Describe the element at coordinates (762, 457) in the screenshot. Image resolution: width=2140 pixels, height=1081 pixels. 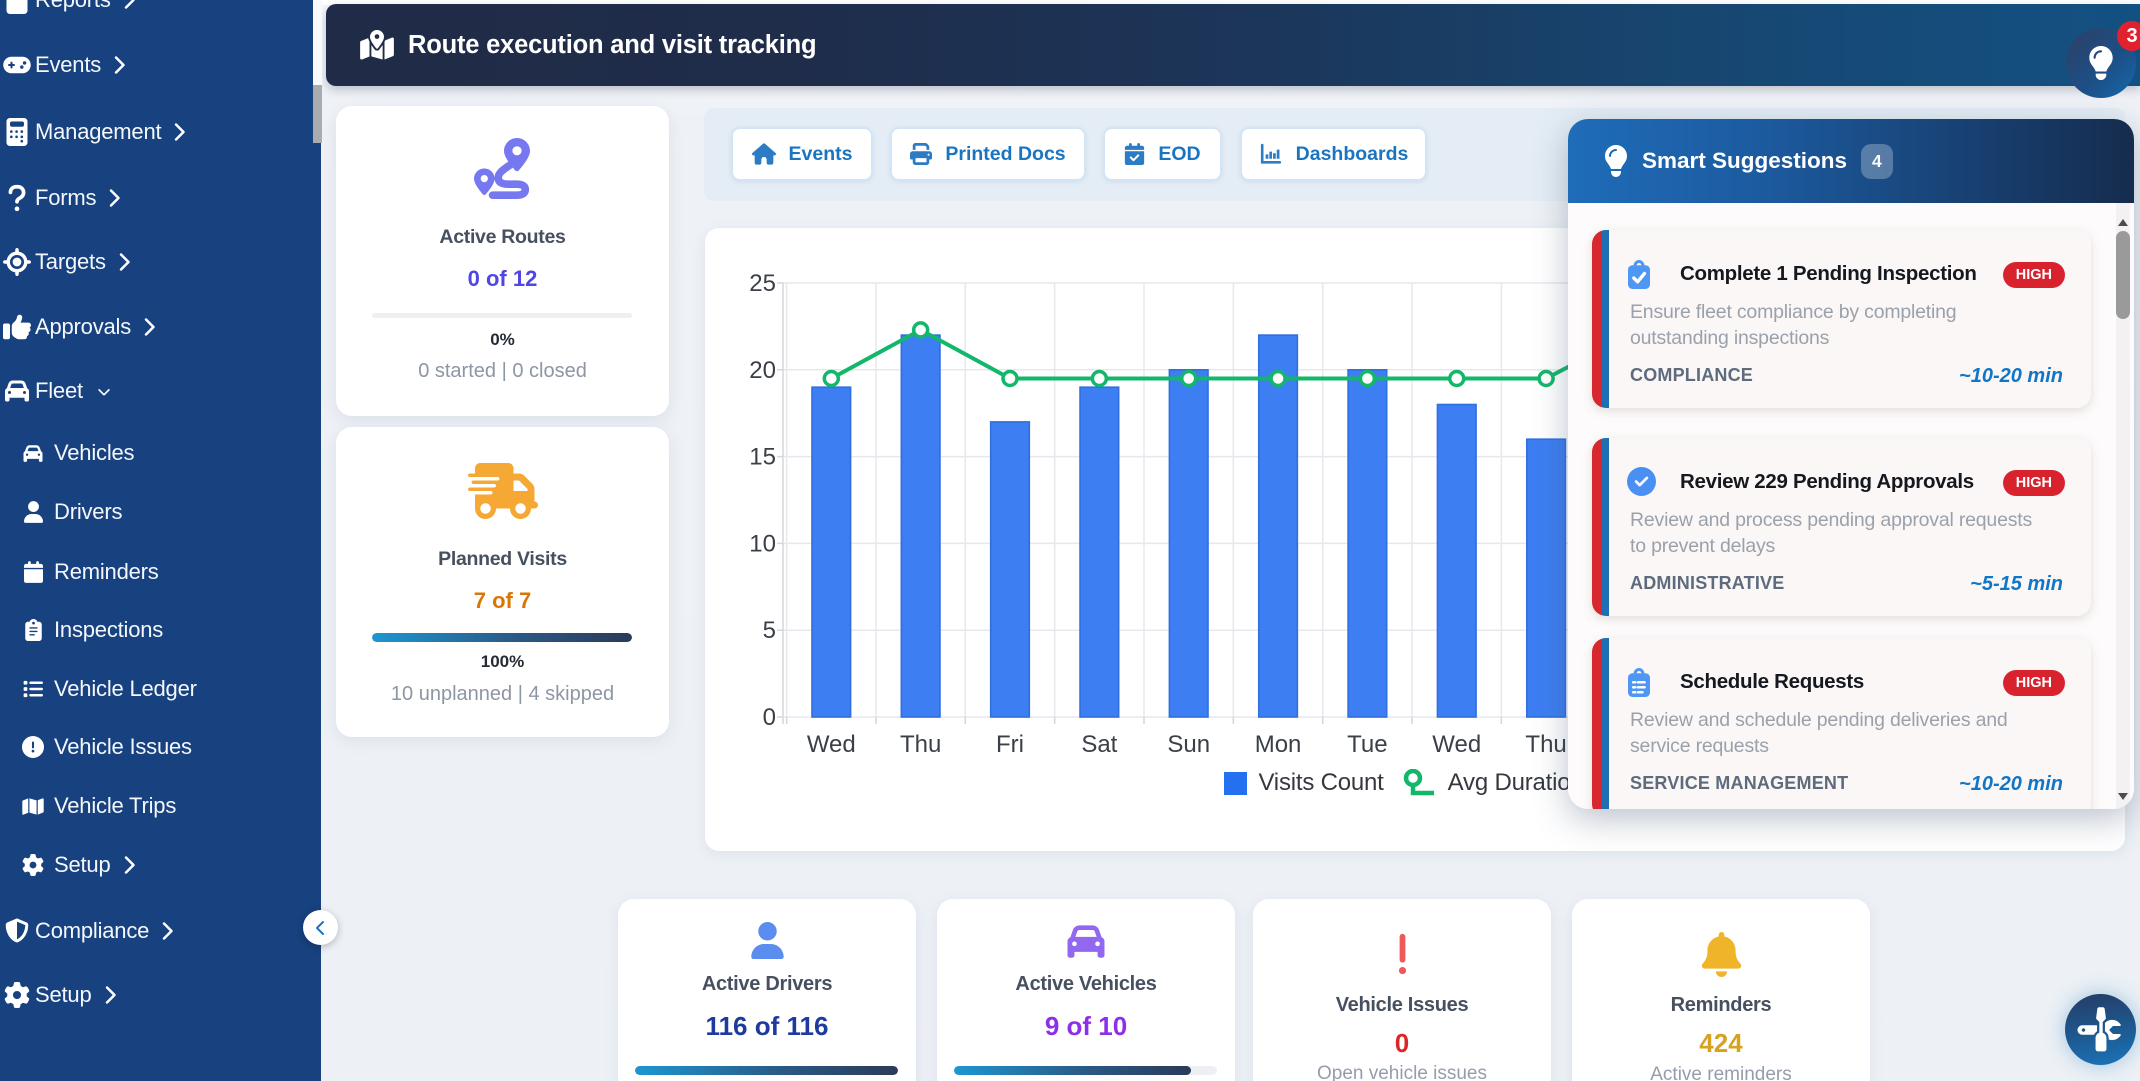
I see `svg-text: 15` at that location.